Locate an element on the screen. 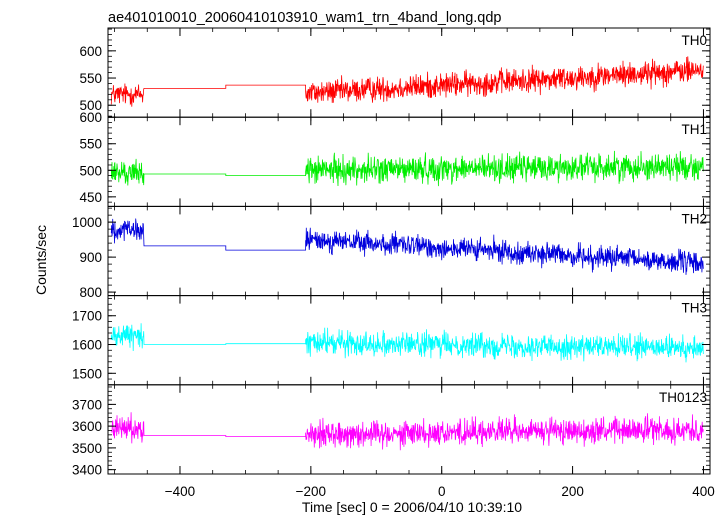 The image size is (724, 516). series-line-th2 is located at coordinates (407, 246).